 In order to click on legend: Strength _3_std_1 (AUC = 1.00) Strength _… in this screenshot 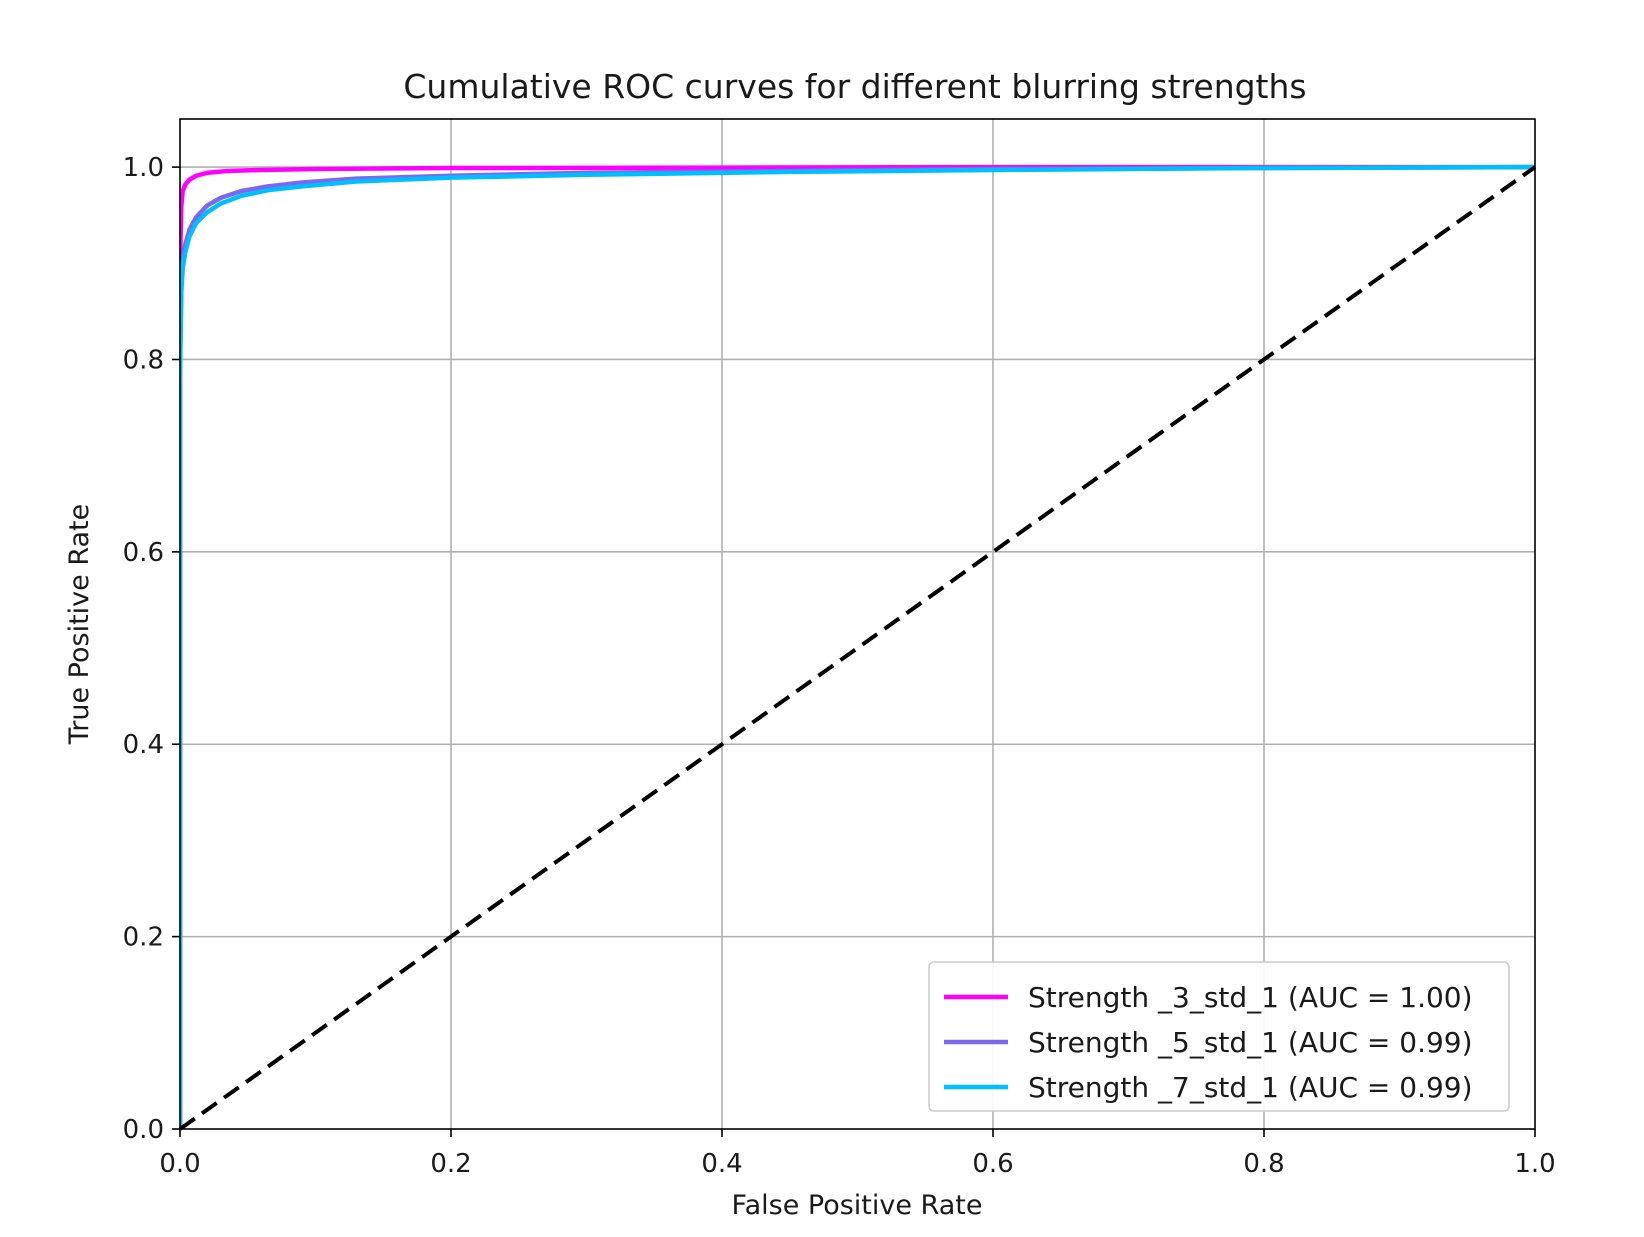, I will do `click(1219, 1036)`.